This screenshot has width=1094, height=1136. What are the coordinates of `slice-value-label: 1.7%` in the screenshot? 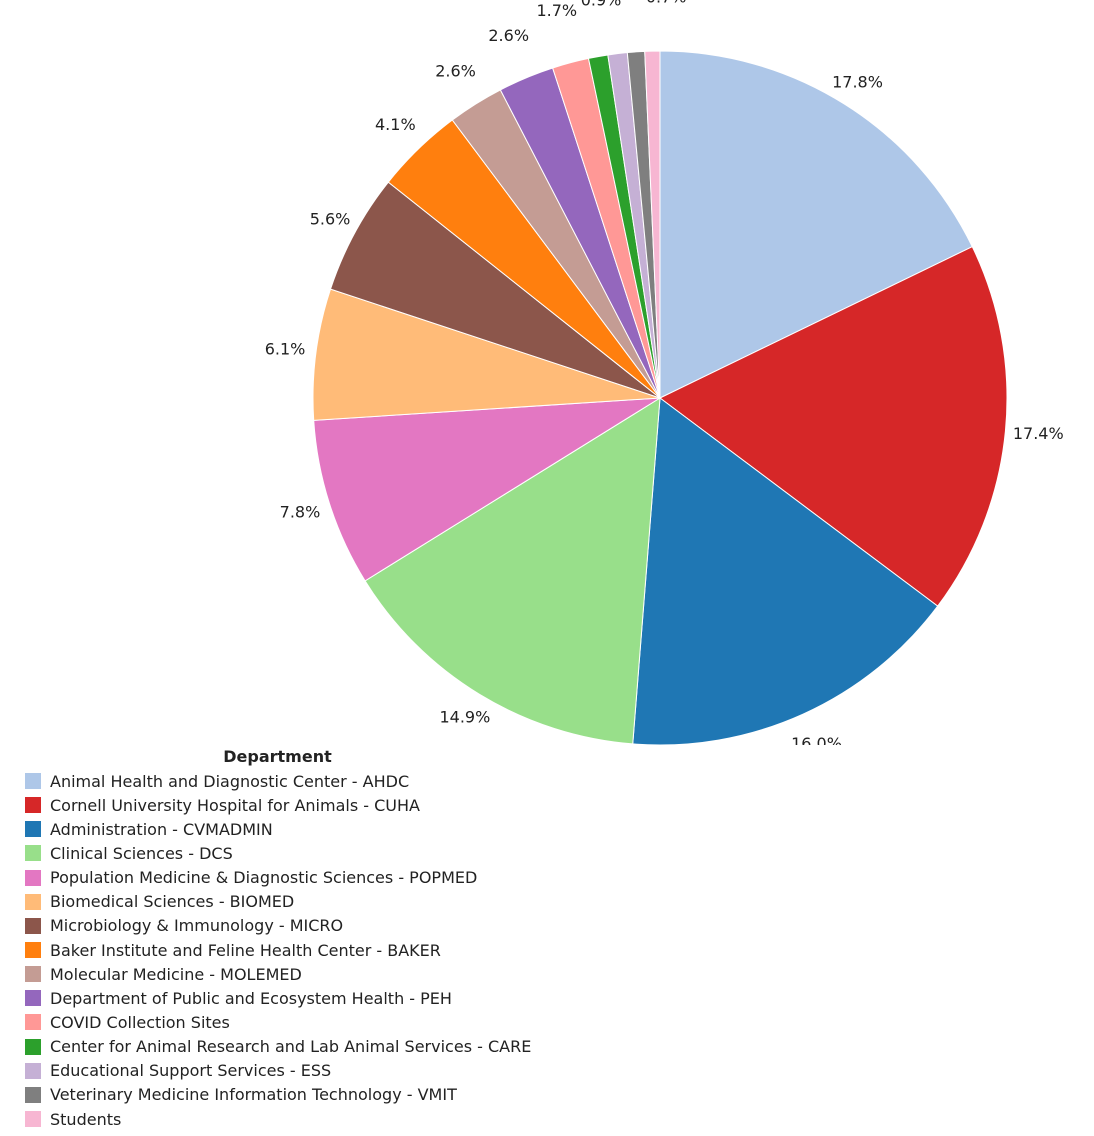 It's located at (556, 10).